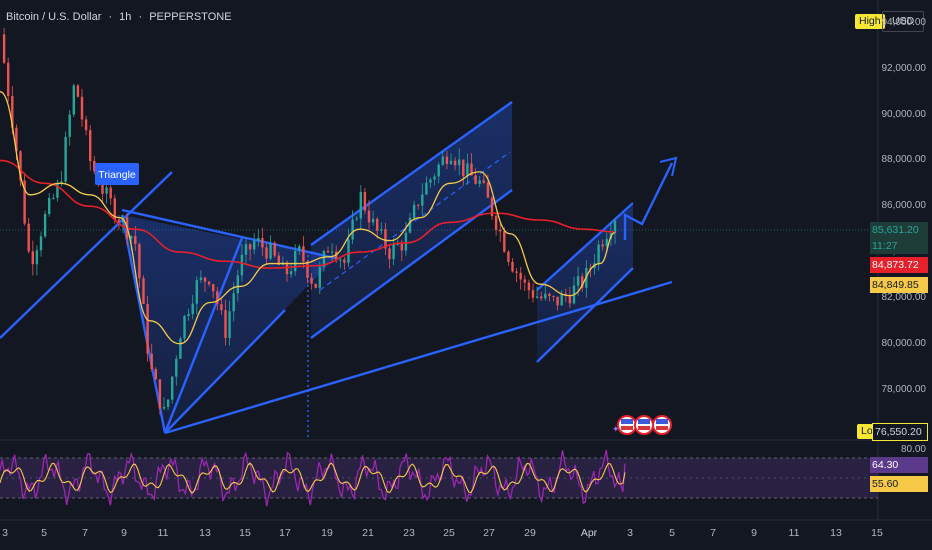  I want to click on rsi-line, so click(313, 478).